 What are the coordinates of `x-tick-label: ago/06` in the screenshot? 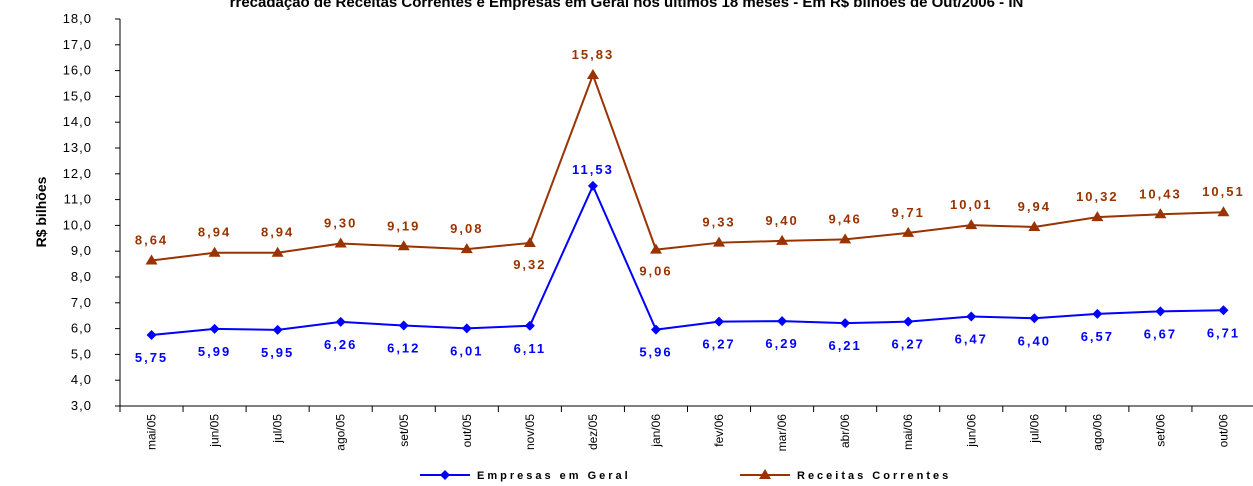 It's located at (1097, 432).